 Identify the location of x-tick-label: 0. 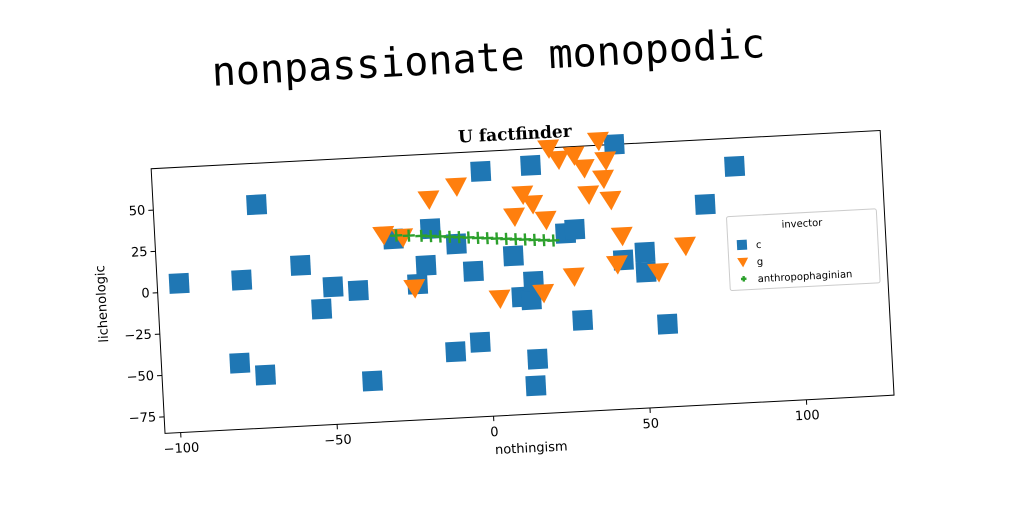
(494, 432).